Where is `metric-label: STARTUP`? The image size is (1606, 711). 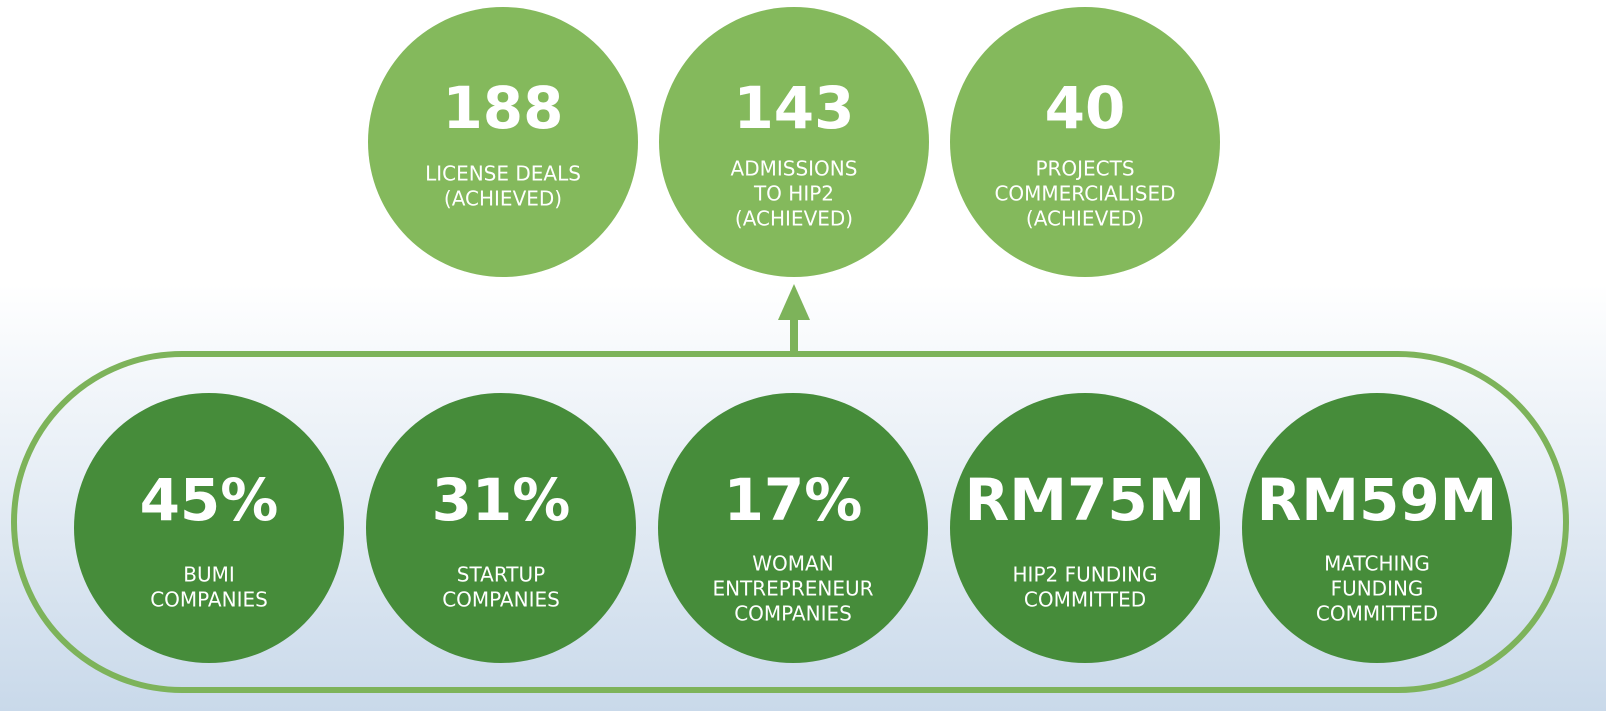
metric-label: STARTUP is located at coordinates (501, 575).